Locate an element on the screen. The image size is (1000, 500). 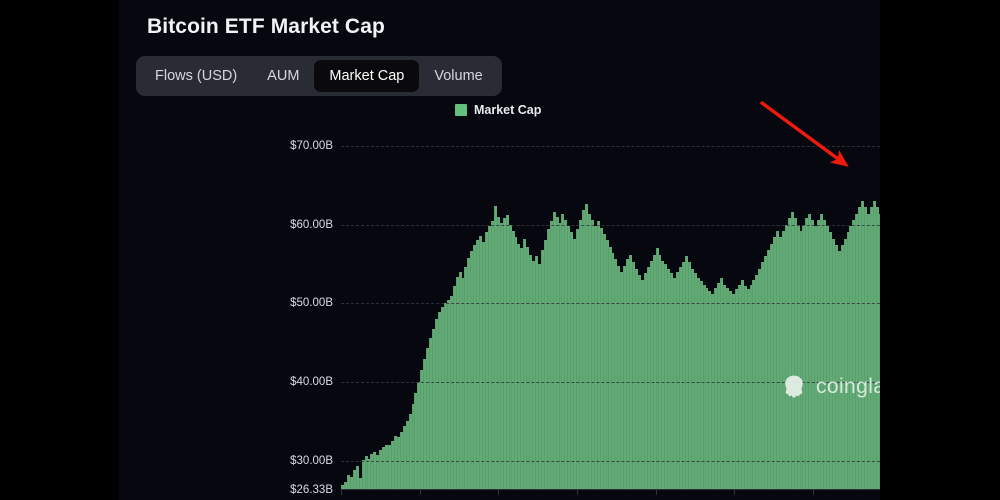
tab-aum: AUM is located at coordinates (283, 76).